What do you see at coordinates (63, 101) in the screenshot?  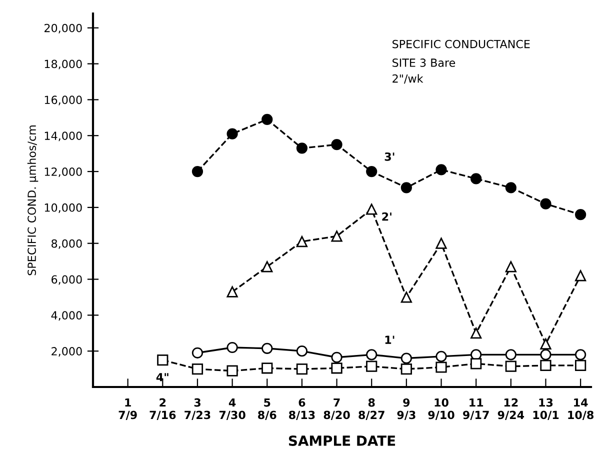 I see `y-tick-label: 16,000` at bounding box center [63, 101].